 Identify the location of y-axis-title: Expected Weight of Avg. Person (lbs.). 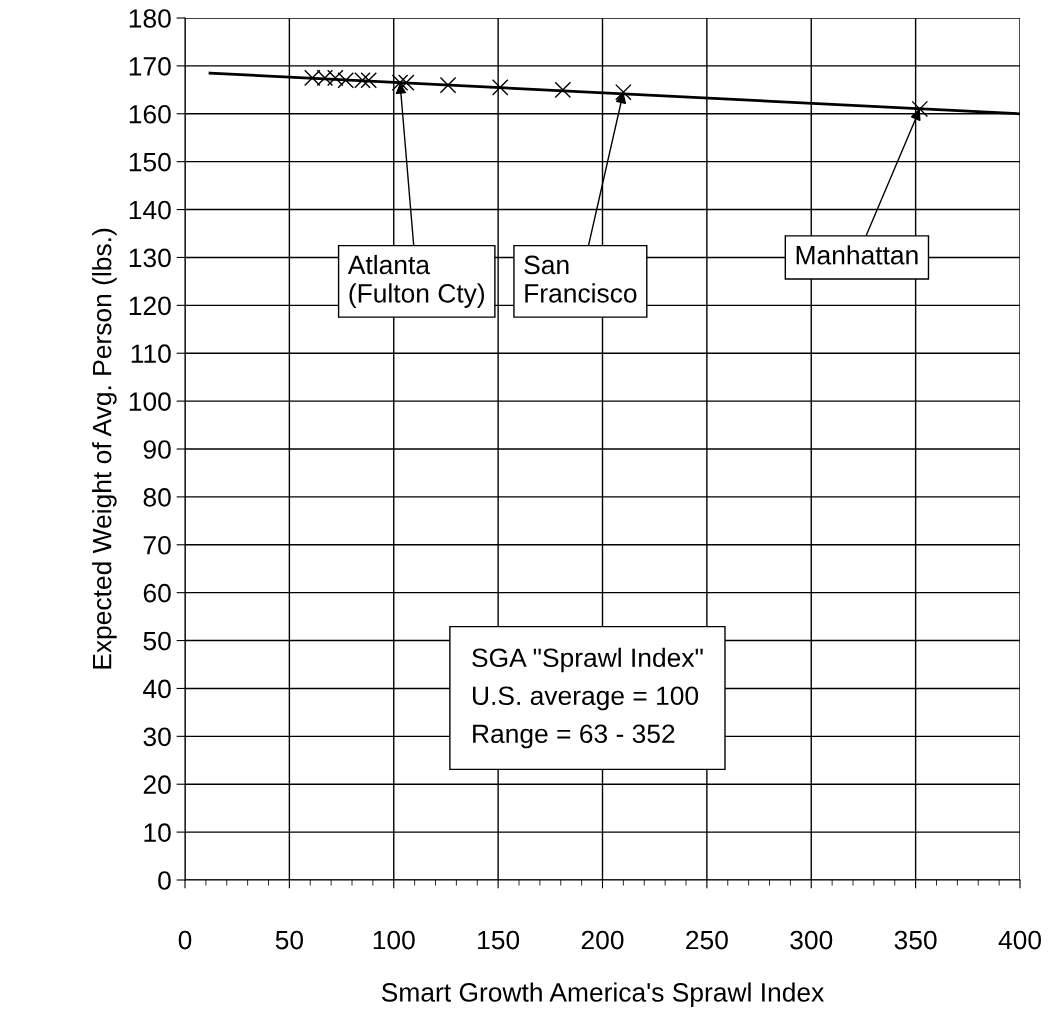
(104, 448).